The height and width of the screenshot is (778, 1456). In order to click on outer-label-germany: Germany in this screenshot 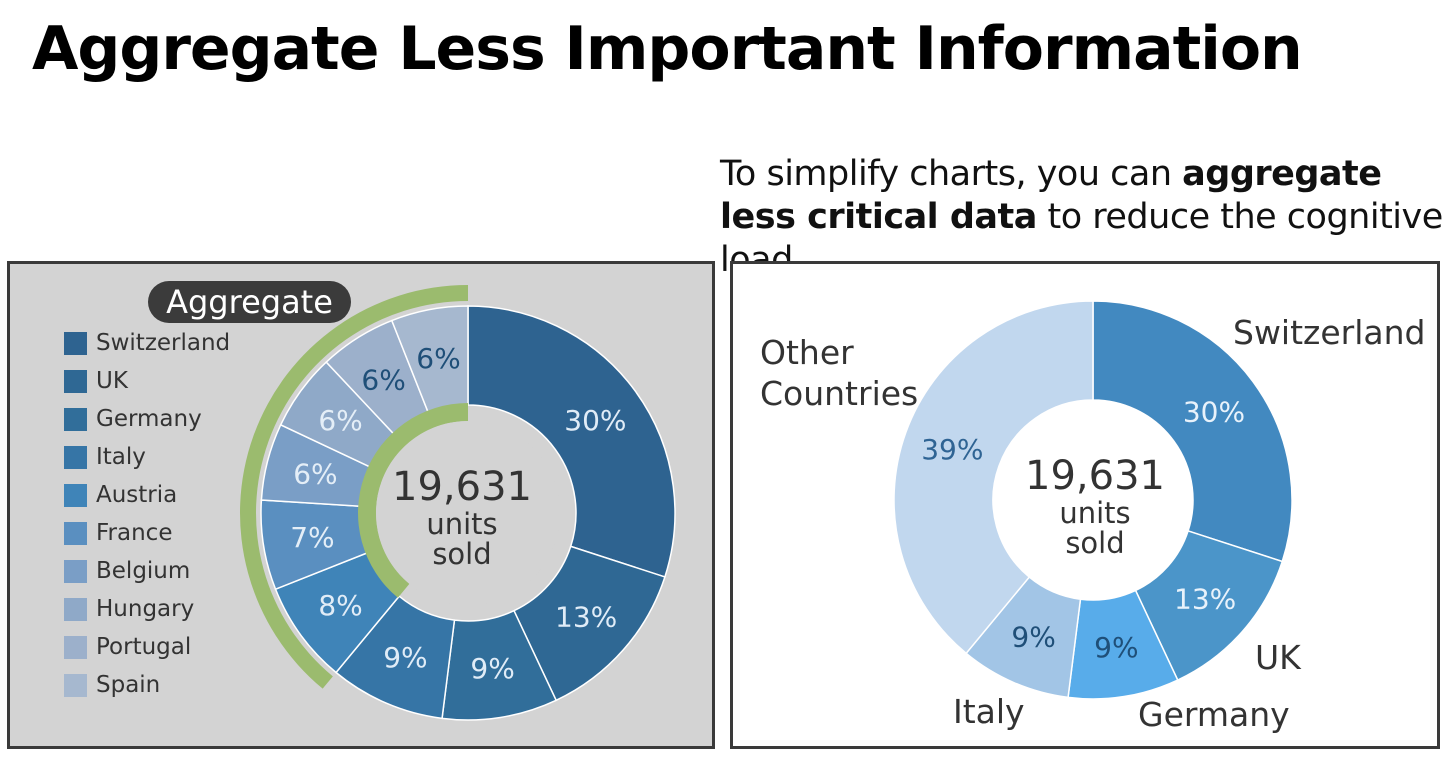, I will do `click(1214, 714)`.